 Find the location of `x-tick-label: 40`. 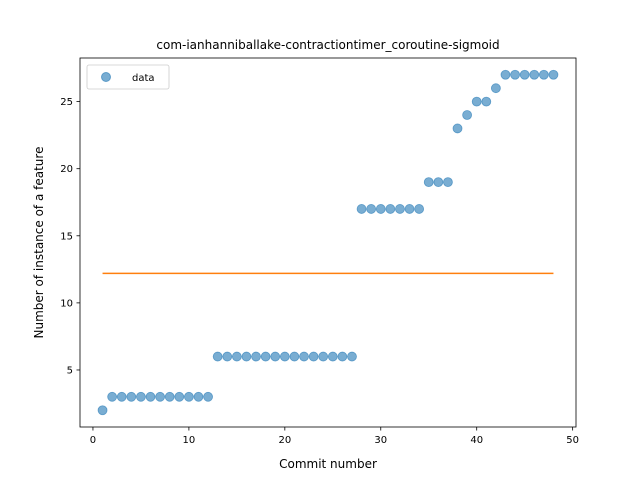

x-tick-label: 40 is located at coordinates (476, 440).